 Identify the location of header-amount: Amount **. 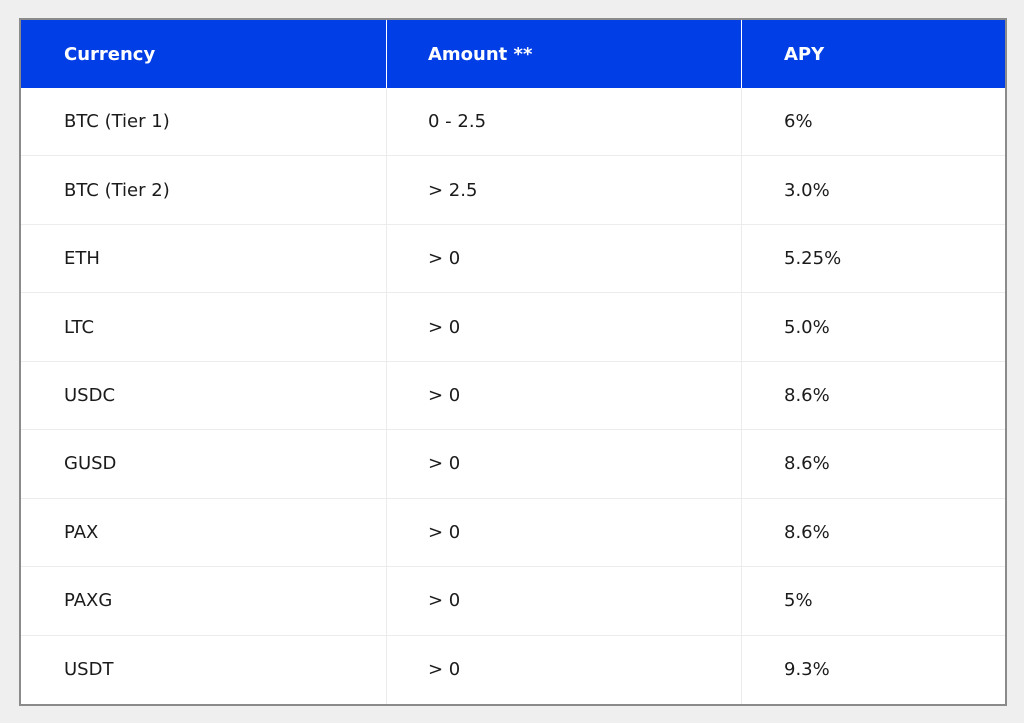
(564, 54).